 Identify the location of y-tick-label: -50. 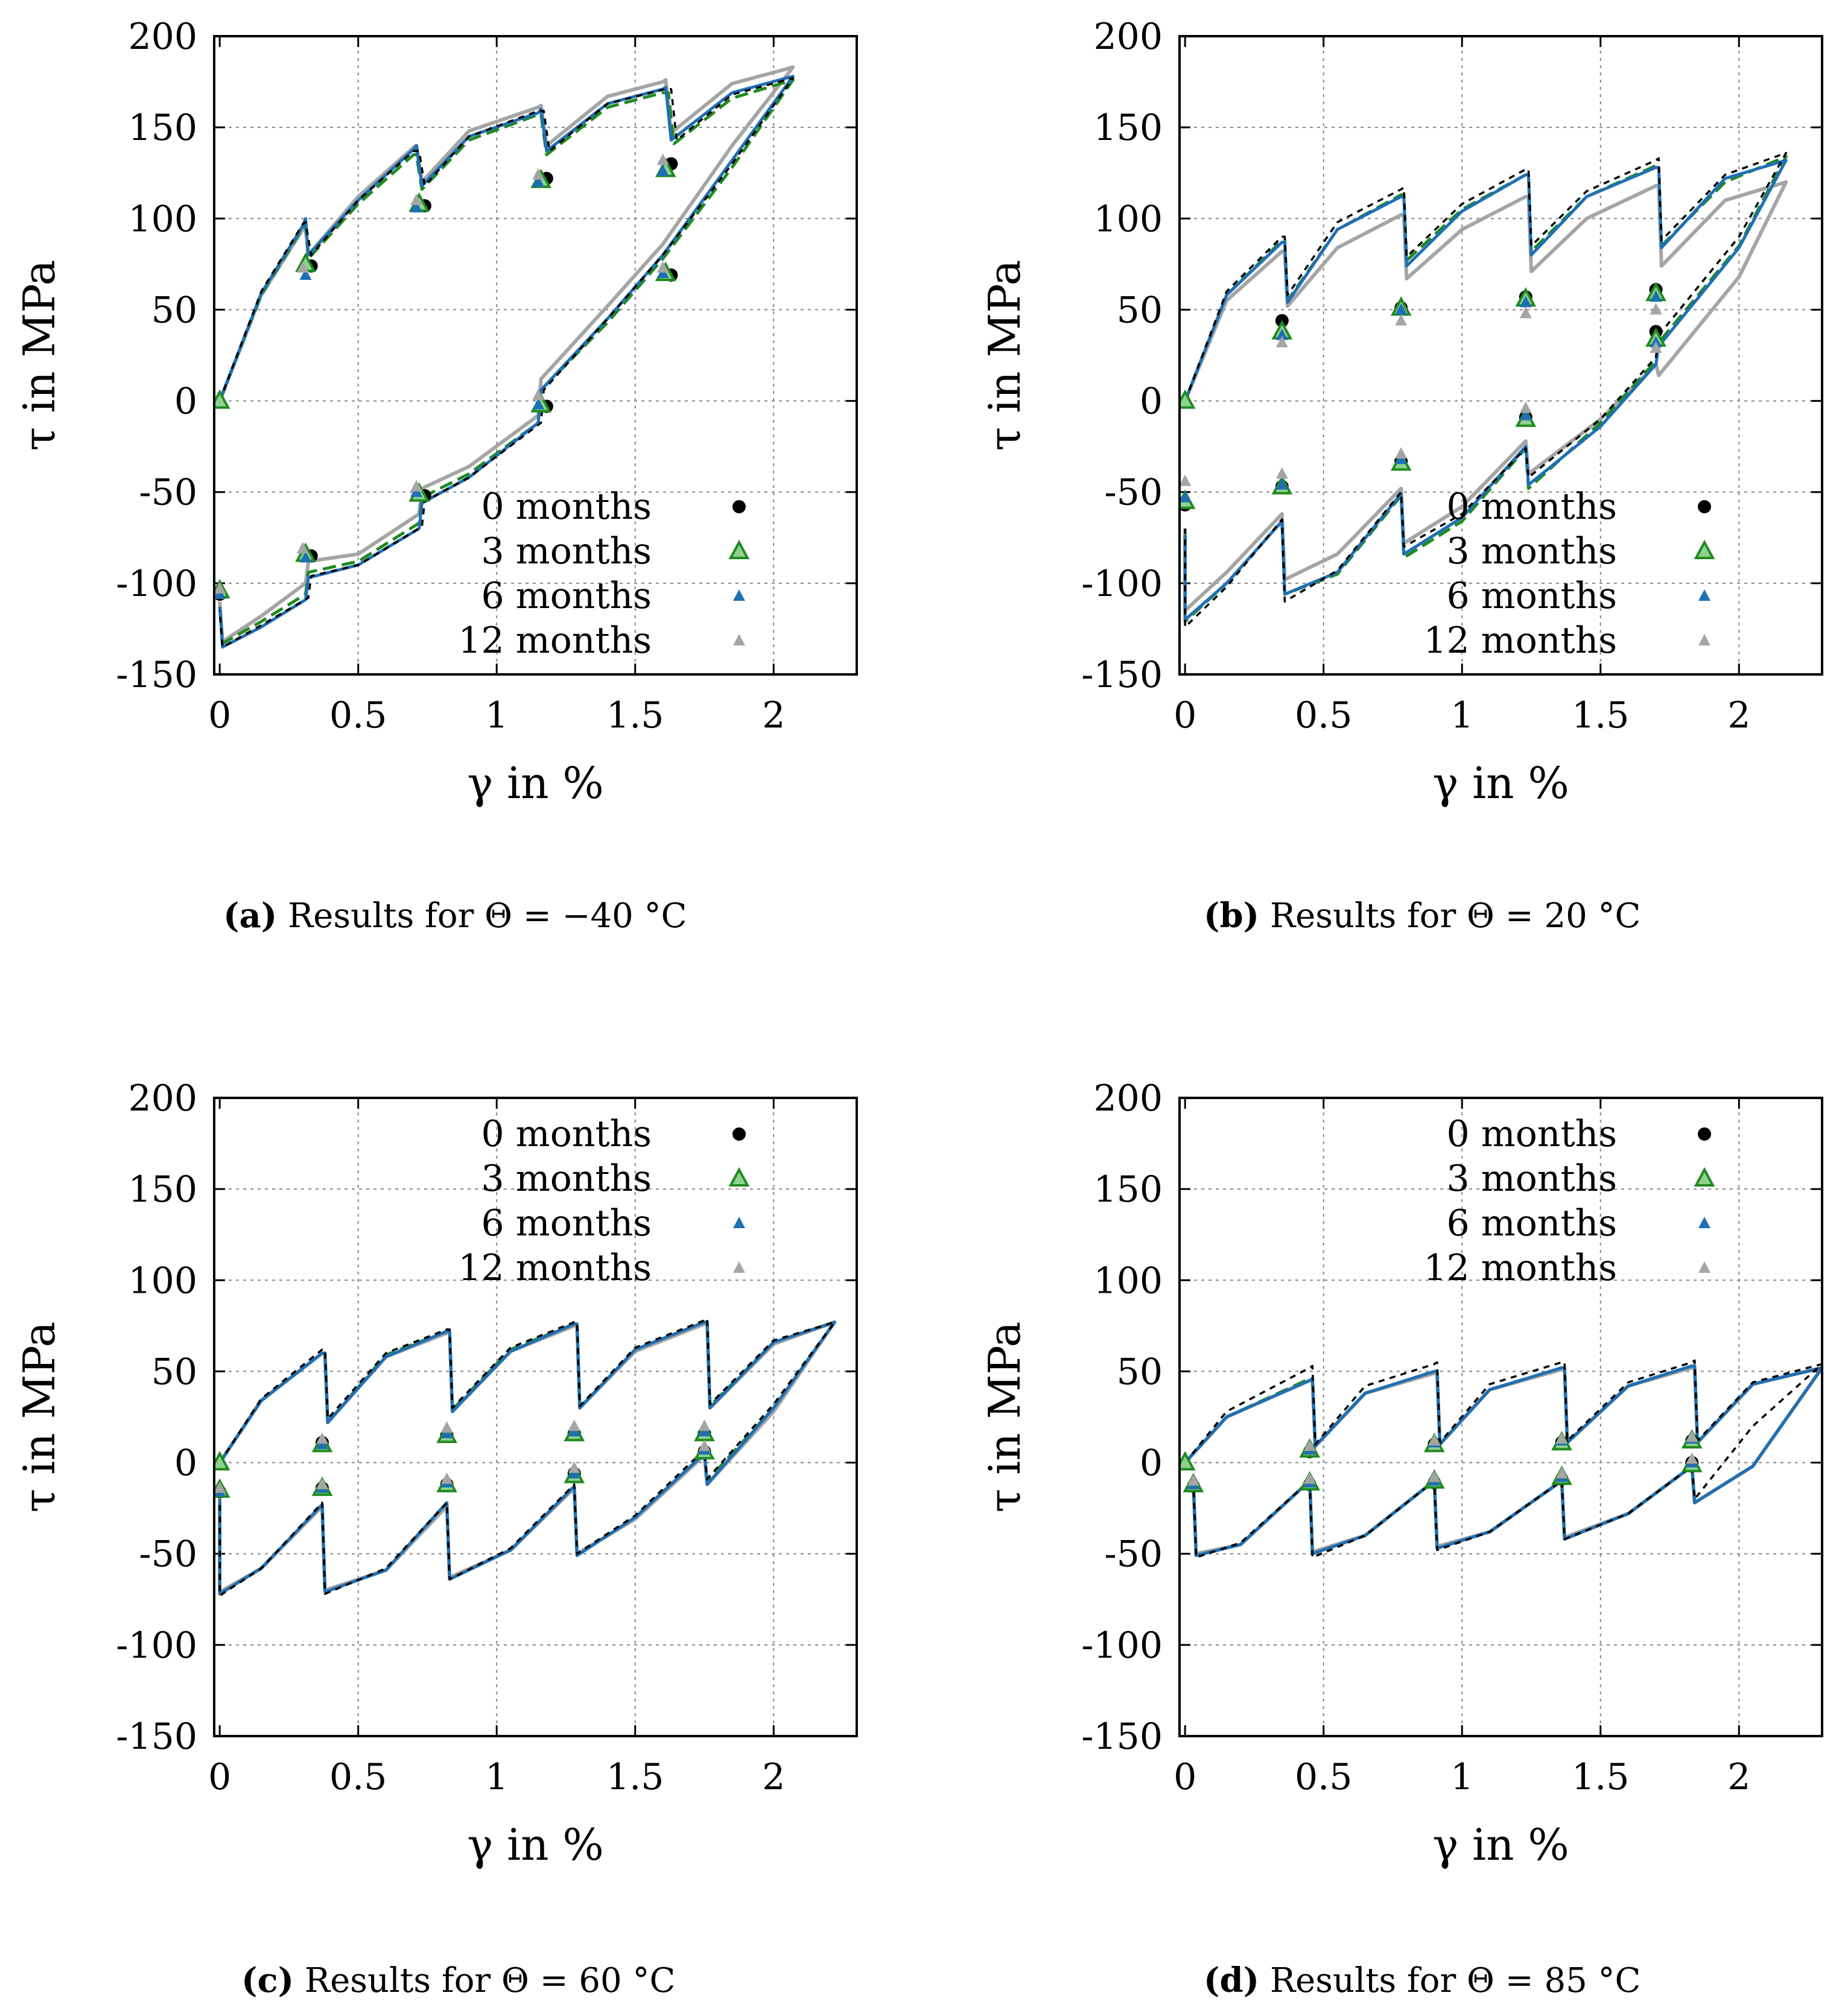
(168, 493).